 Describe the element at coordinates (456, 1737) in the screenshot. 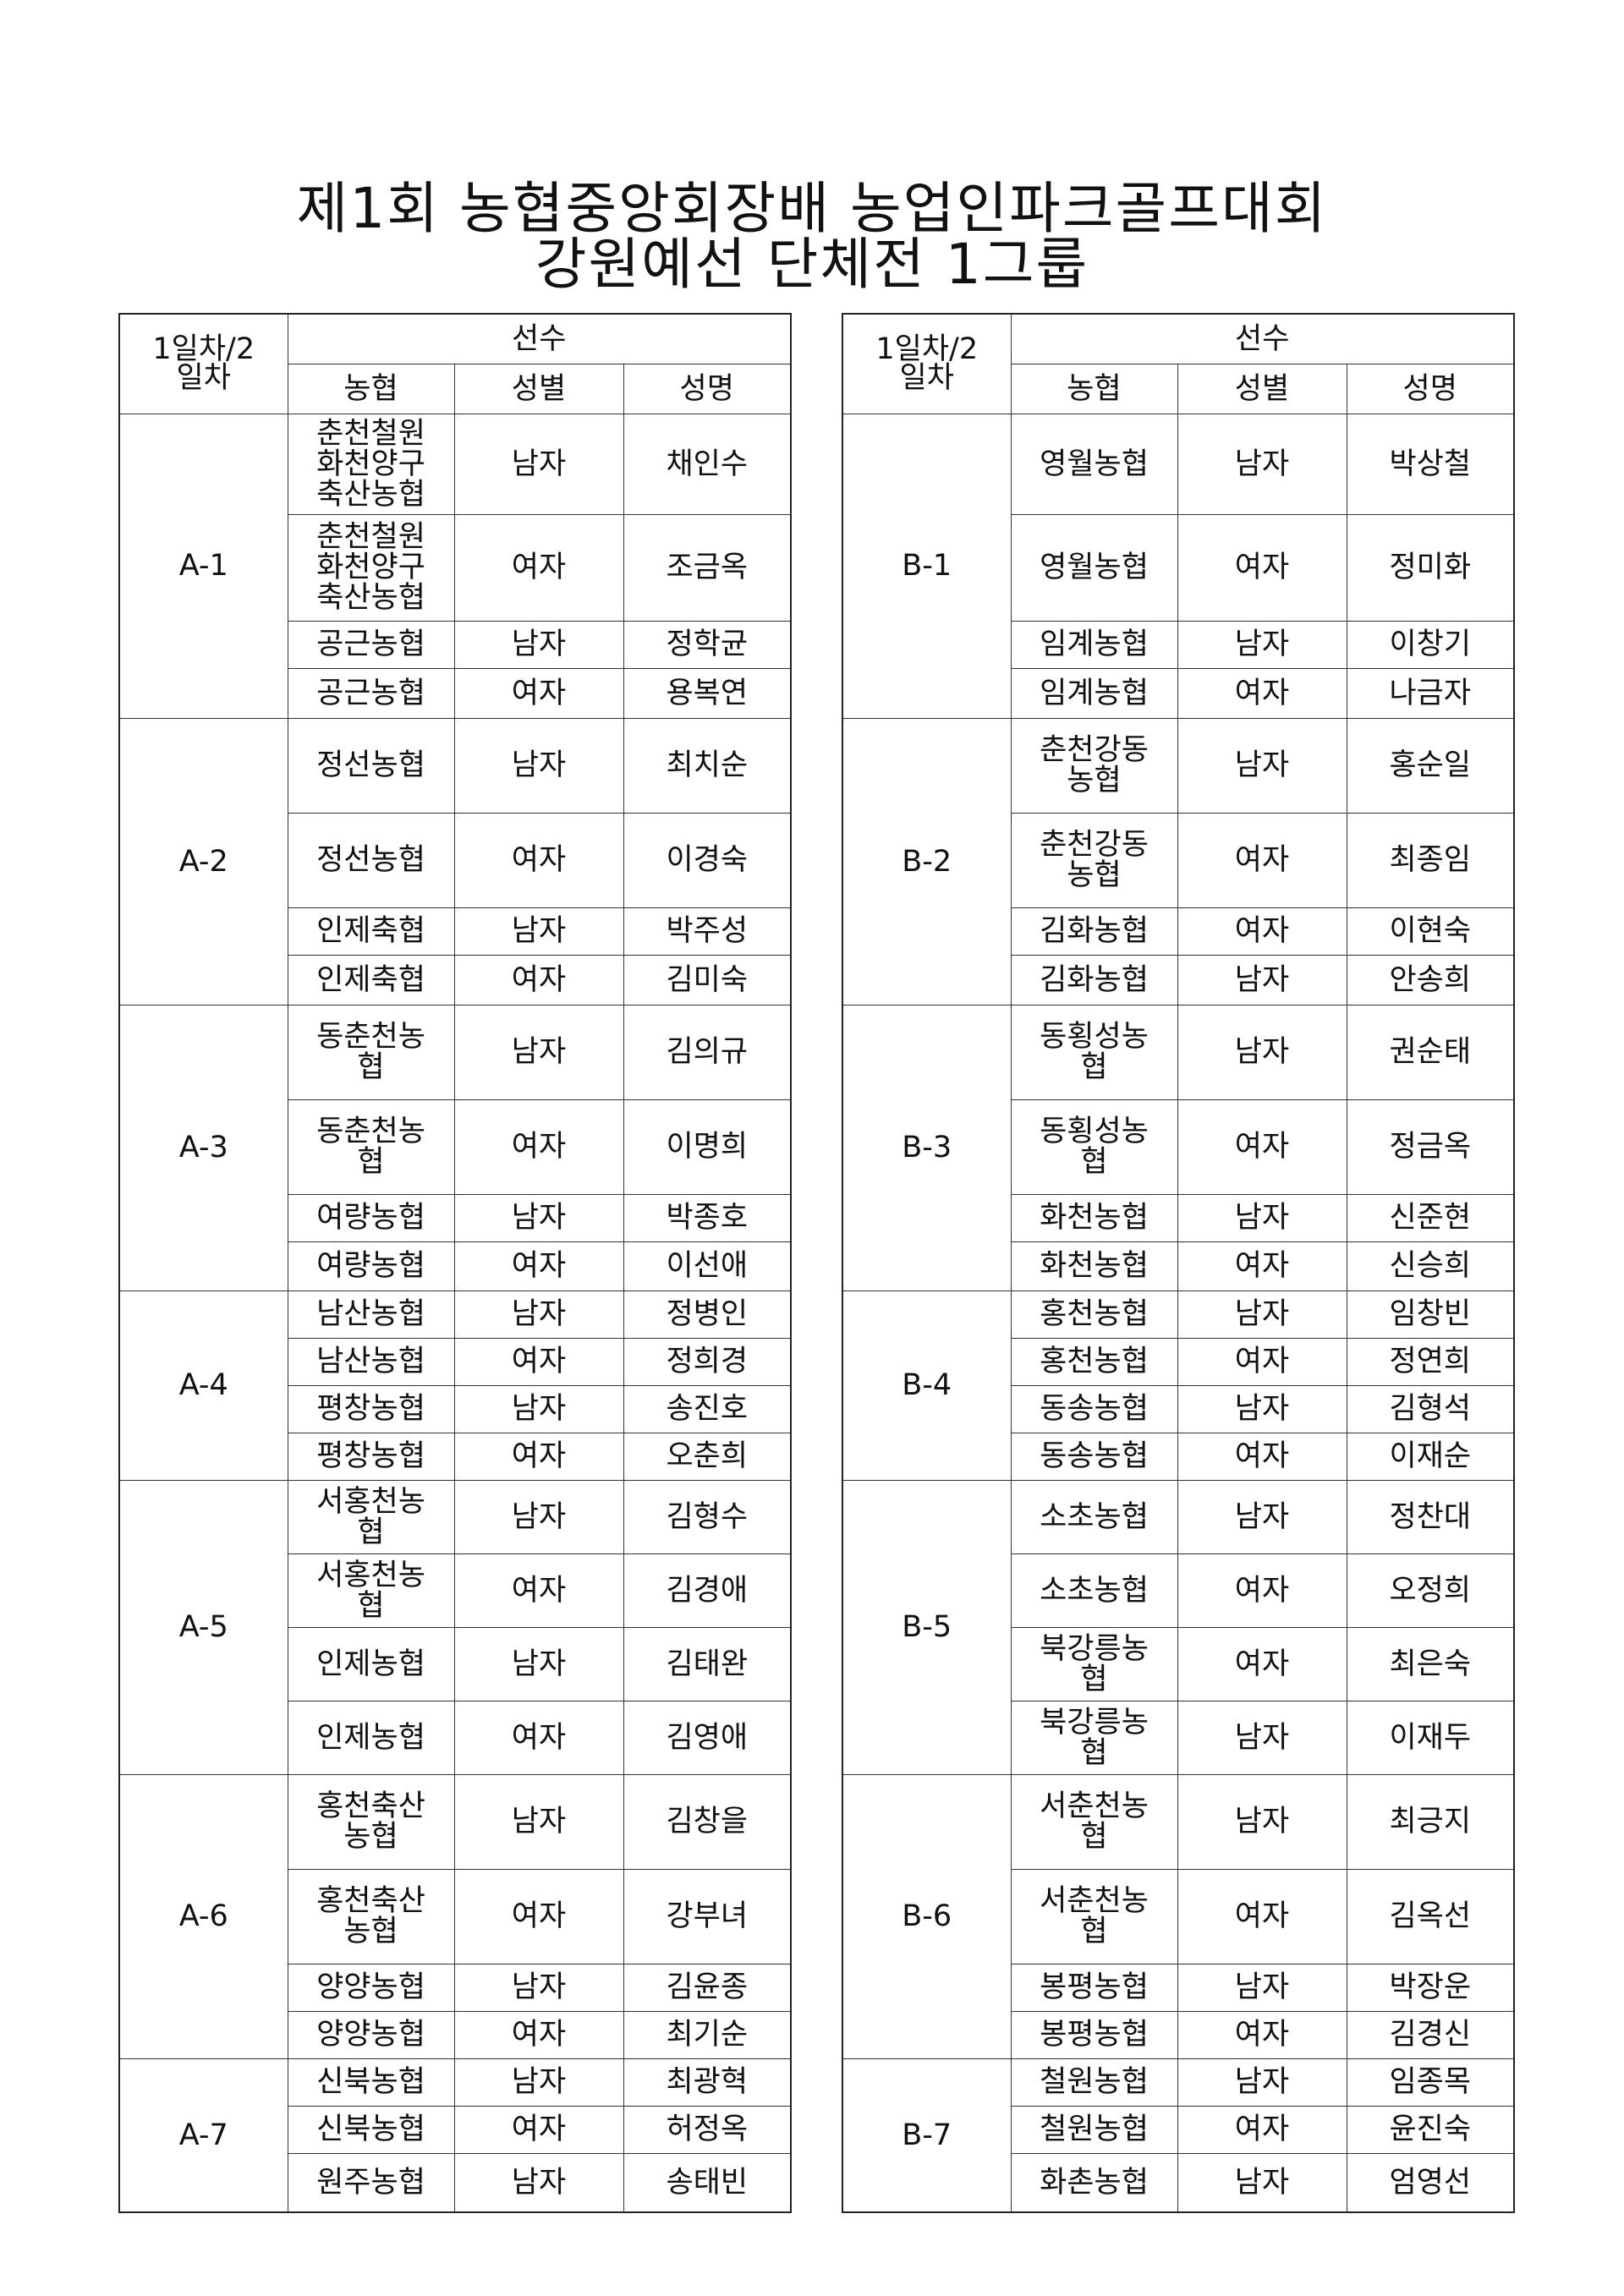

I see `player-row: 인제농협 여자 김영애` at that location.